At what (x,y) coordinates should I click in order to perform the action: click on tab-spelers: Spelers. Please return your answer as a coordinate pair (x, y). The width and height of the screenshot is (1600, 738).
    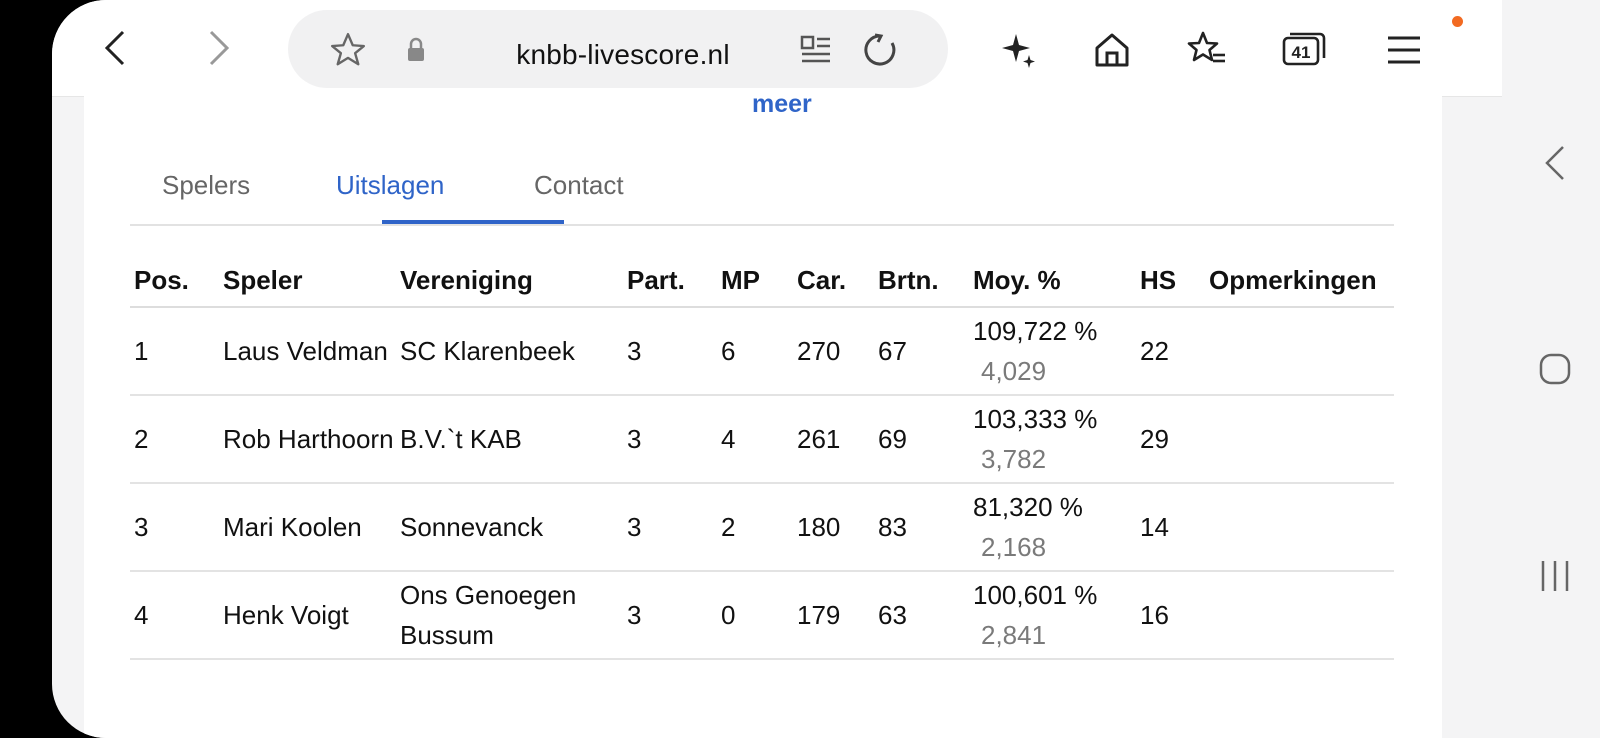
    Looking at the image, I should click on (206, 185).